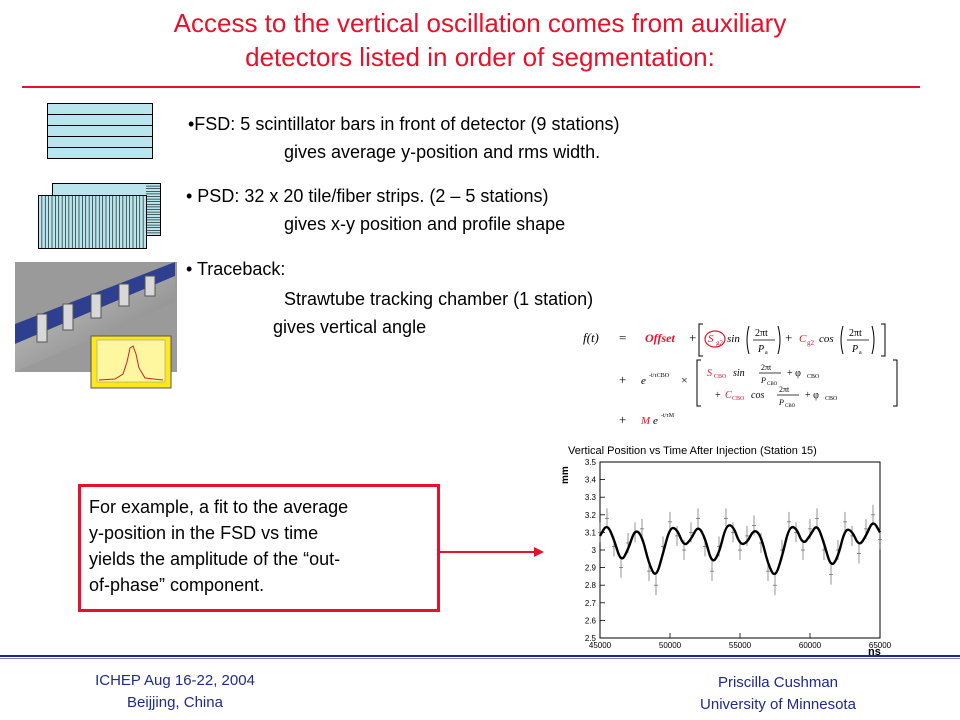  What do you see at coordinates (718, 395) in the screenshot?
I see `formula-plus-4: +` at bounding box center [718, 395].